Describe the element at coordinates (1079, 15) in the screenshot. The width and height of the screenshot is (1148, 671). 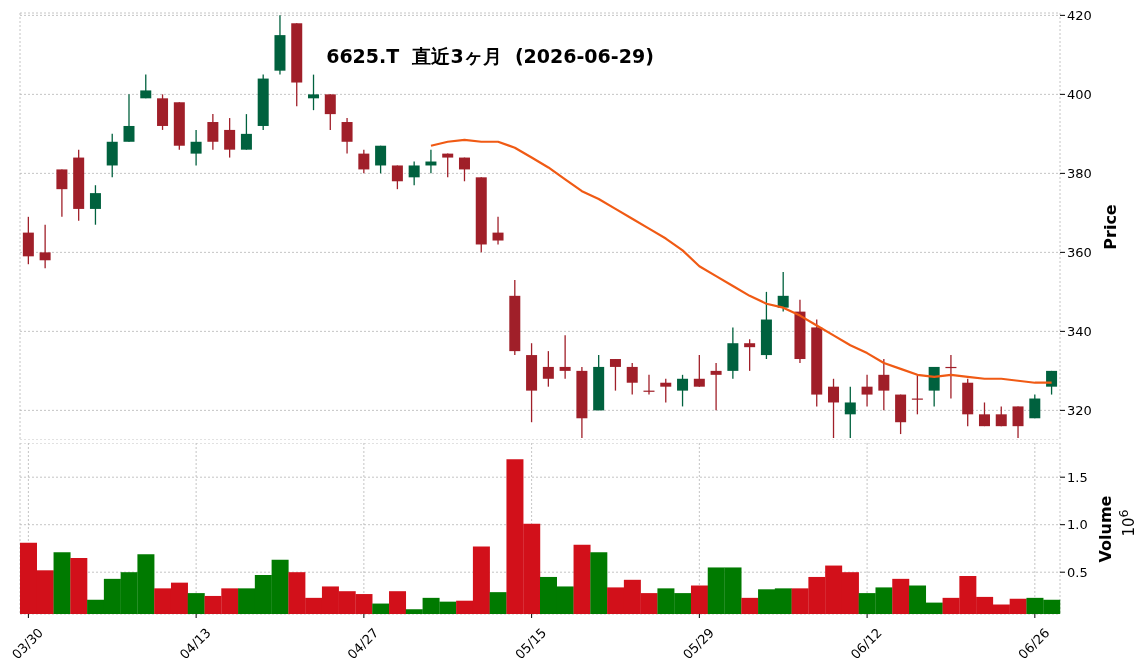
I see `y-tick-label: 420` at that location.